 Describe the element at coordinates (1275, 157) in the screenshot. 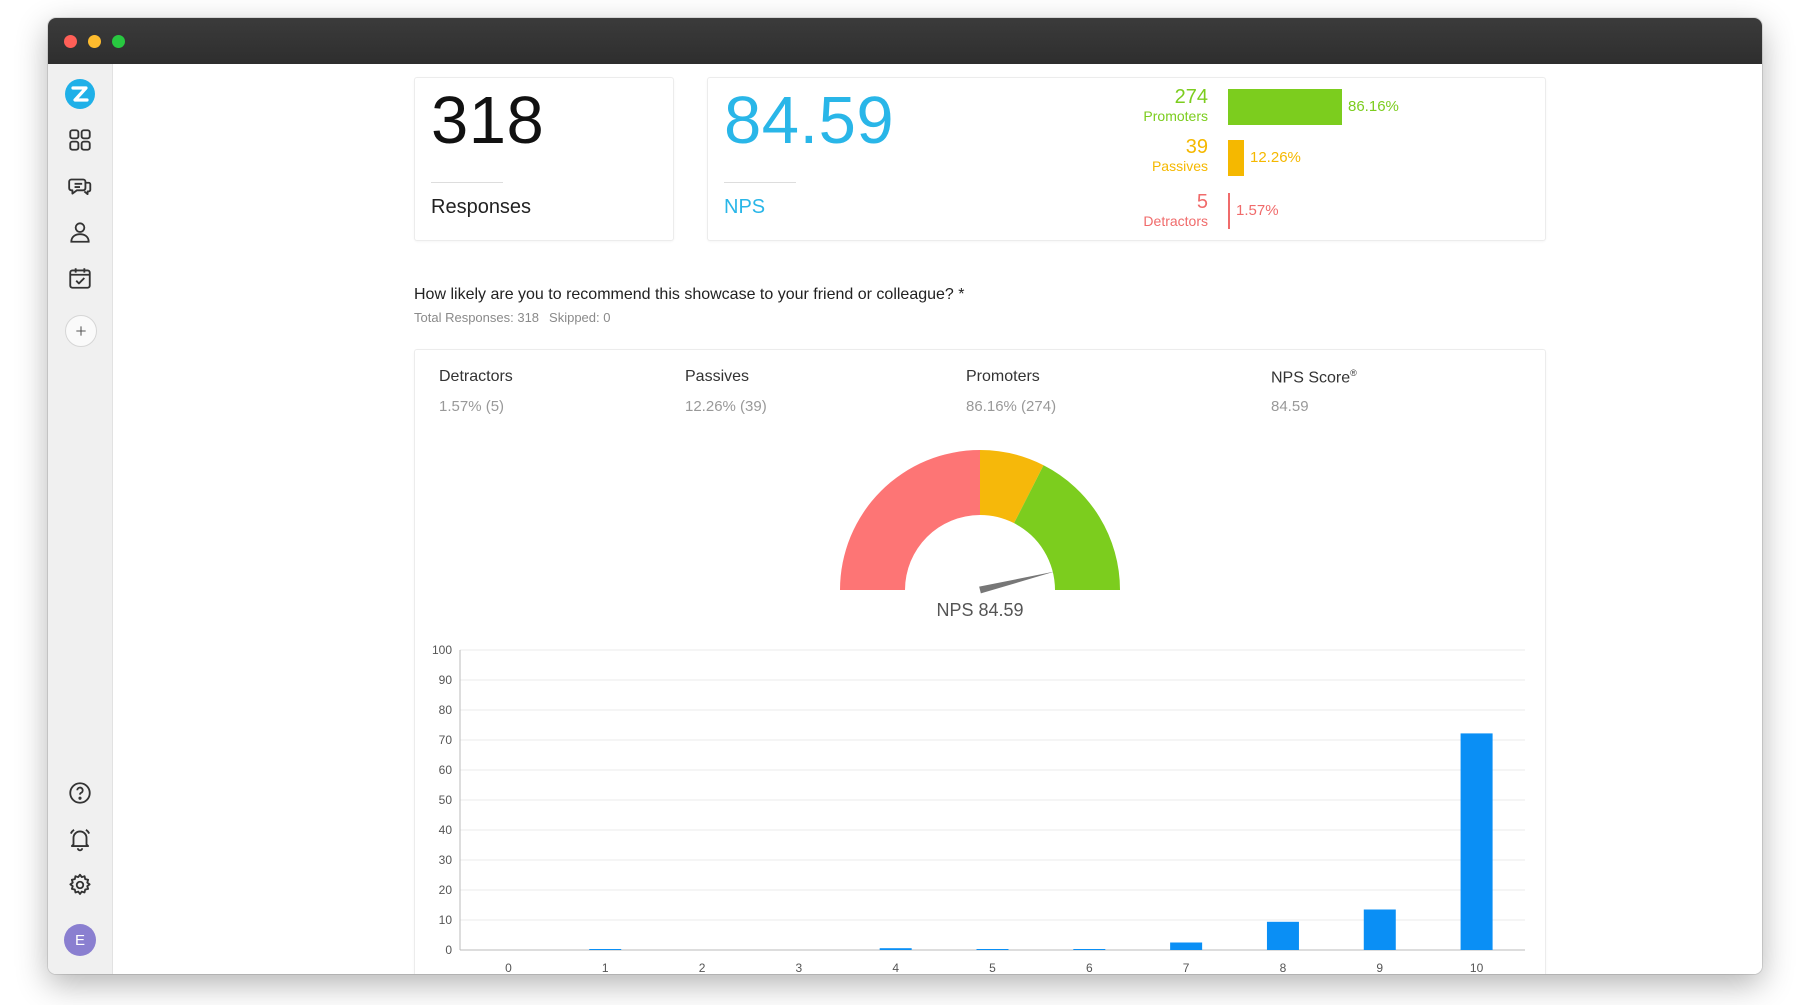

I see `passives-percent: 12.26%` at that location.